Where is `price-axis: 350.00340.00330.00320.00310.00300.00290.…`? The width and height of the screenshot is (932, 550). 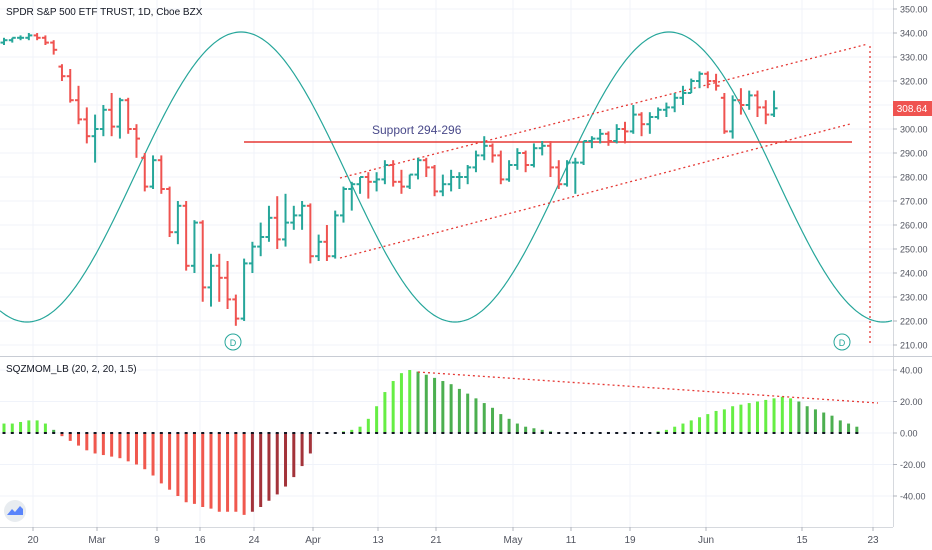
price-axis: 350.00340.00330.00320.00310.00300.00290.… is located at coordinates (910, 263).